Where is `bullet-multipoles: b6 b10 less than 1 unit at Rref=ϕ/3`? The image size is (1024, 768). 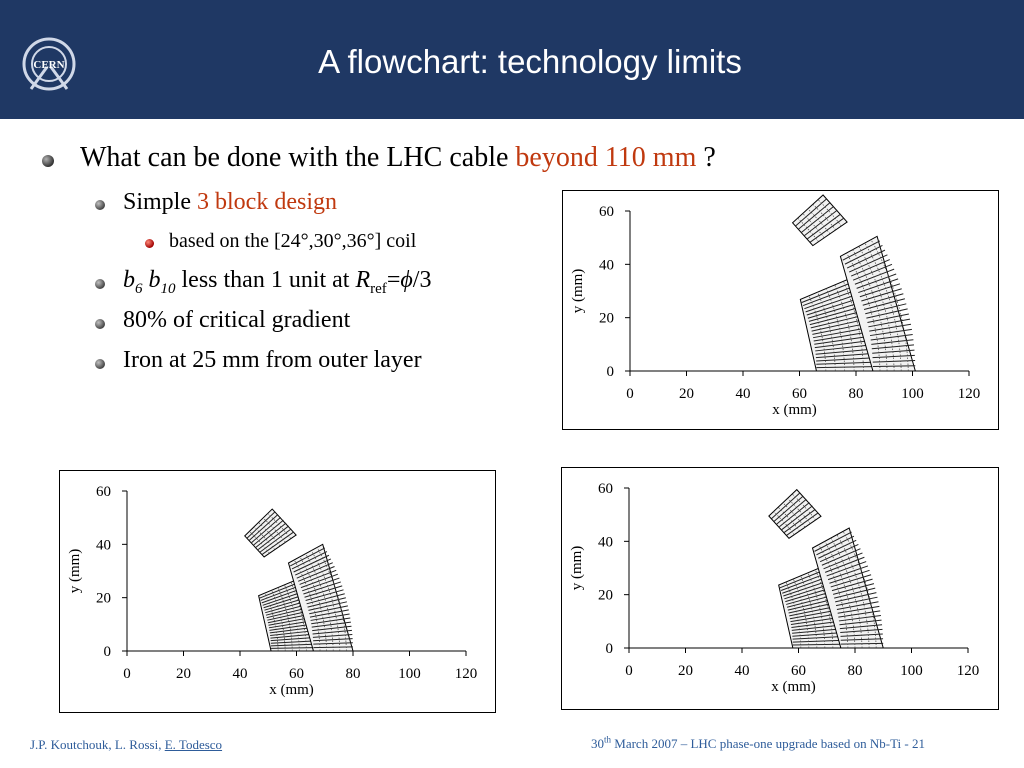
bullet-multipoles: b6 b10 less than 1 unit at Rref=ϕ/3 is located at coordinates (277, 282).